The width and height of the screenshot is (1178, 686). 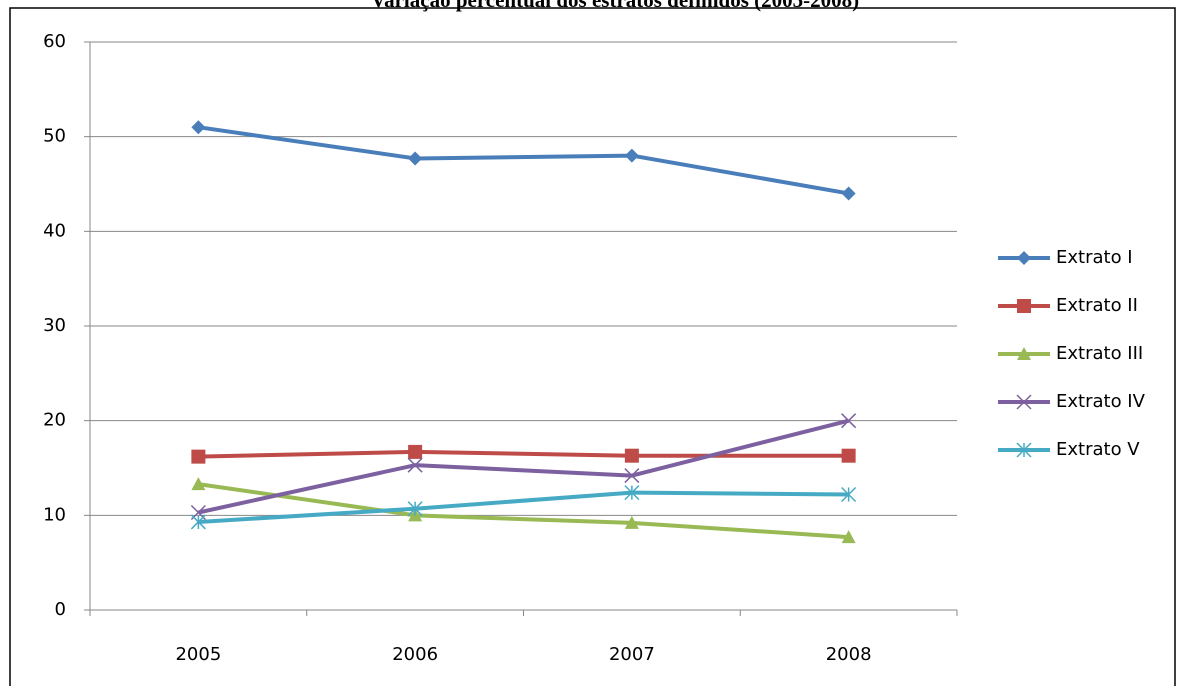 What do you see at coordinates (1098, 449) in the screenshot?
I see `legend-label: Extrato V` at bounding box center [1098, 449].